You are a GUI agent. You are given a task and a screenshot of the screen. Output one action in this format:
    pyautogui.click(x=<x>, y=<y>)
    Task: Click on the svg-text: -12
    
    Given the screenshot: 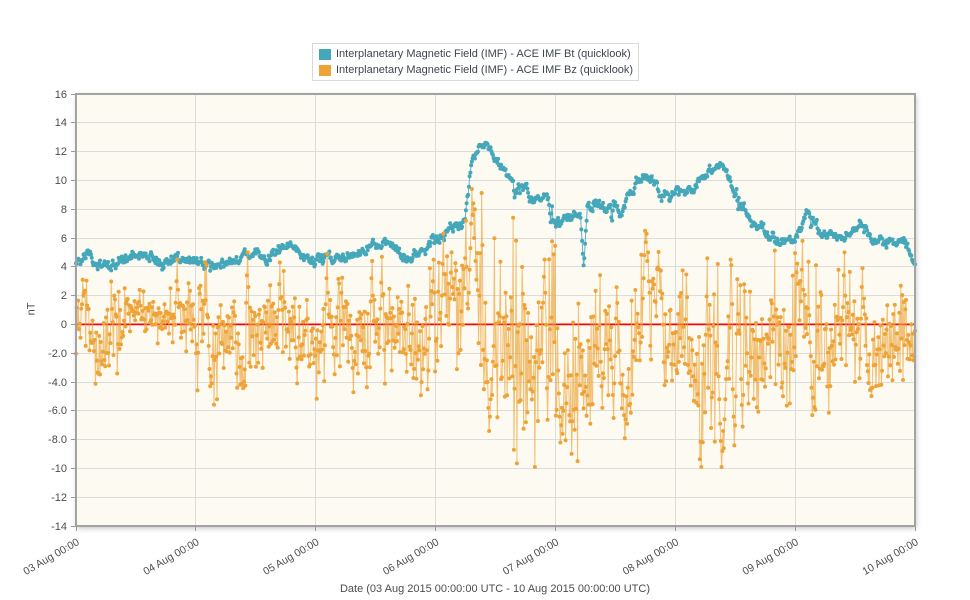 What is the action you would take?
    pyautogui.click(x=59, y=498)
    